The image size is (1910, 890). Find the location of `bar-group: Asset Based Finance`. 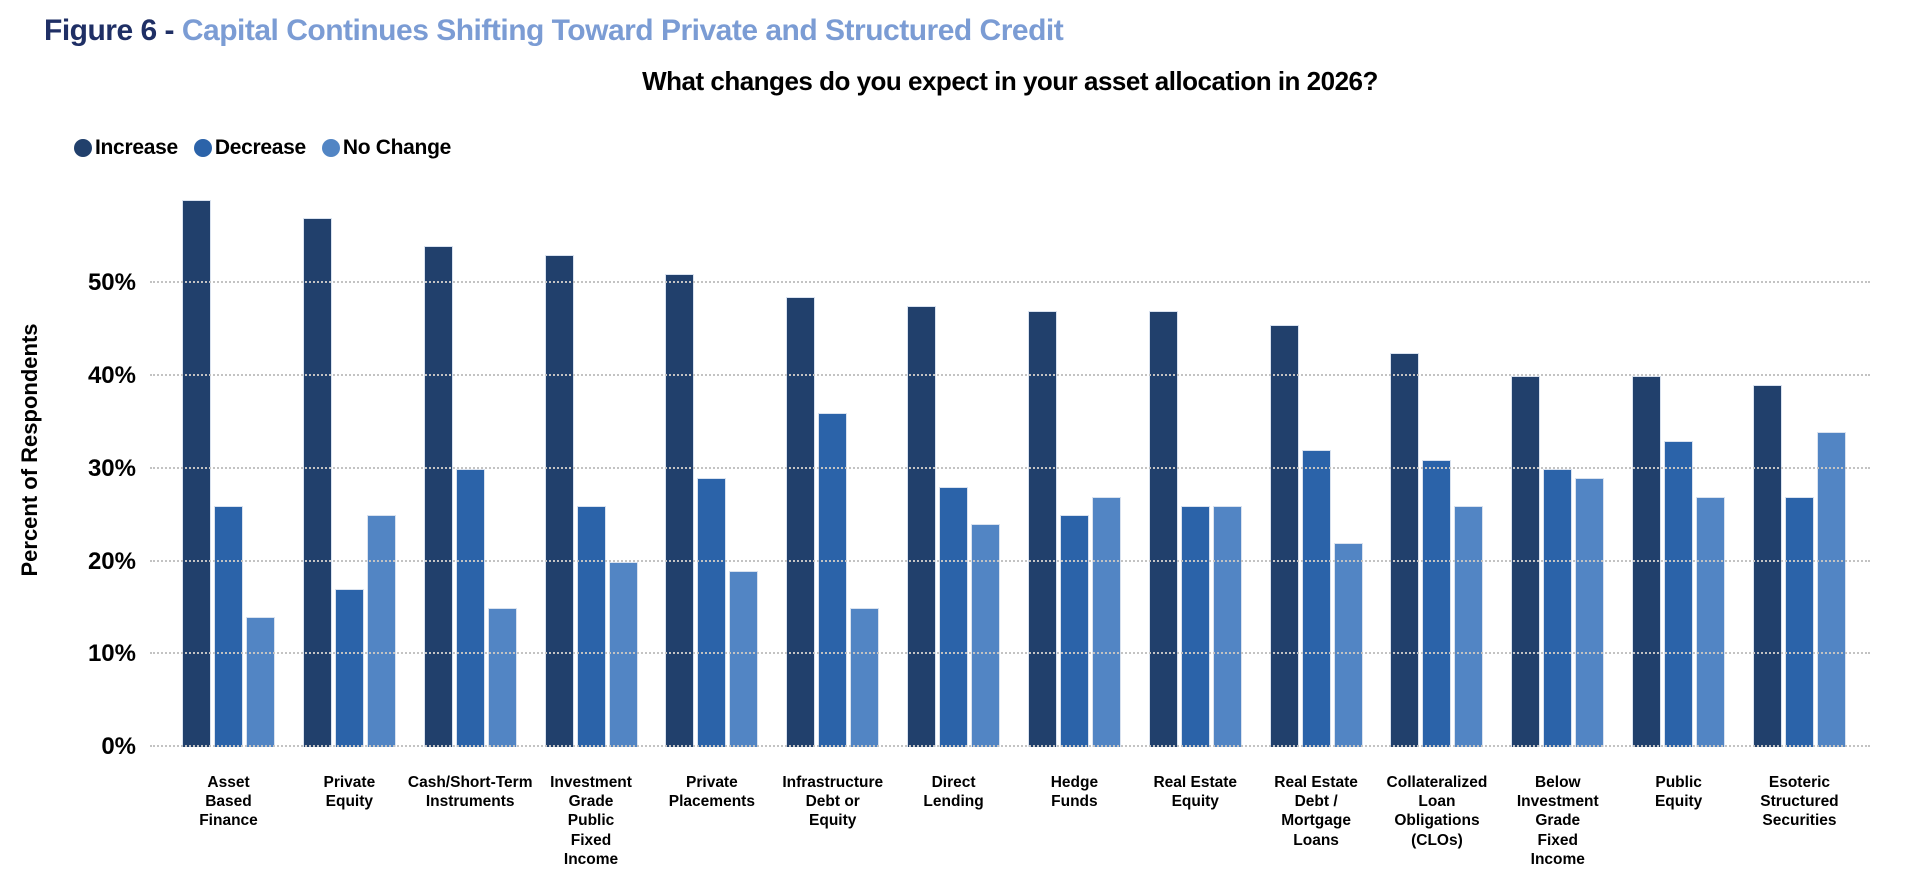

bar-group: Asset Based Finance is located at coordinates (228, 514).